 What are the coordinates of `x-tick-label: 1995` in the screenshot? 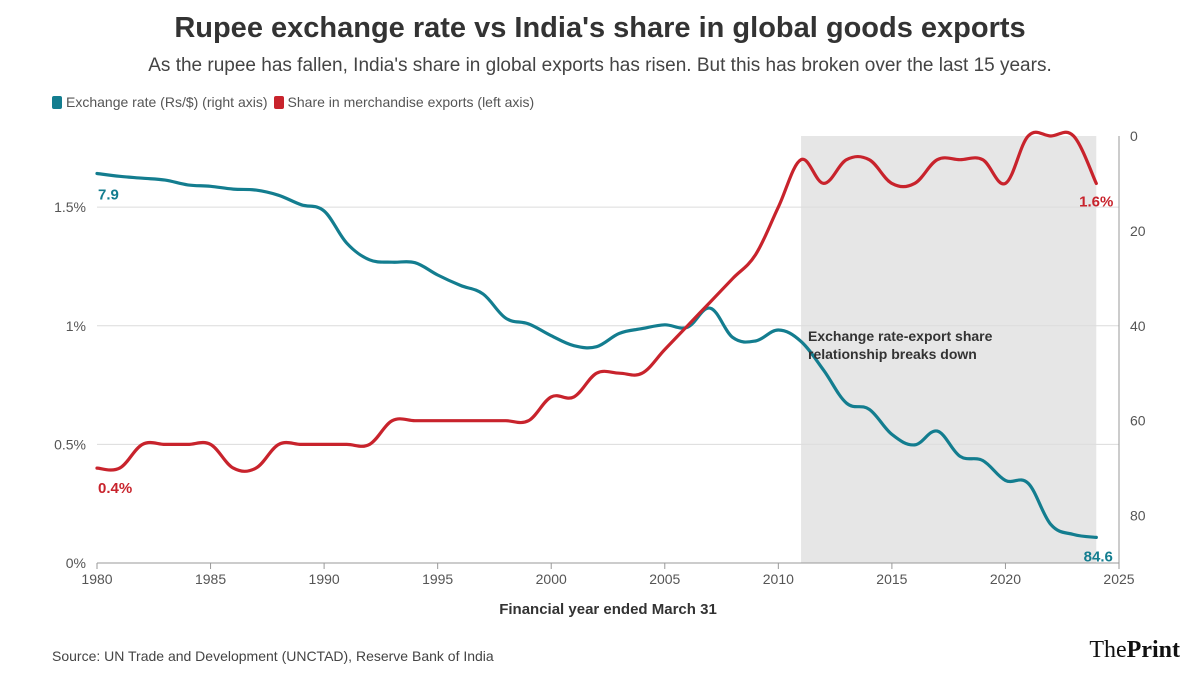 It's located at (437, 579).